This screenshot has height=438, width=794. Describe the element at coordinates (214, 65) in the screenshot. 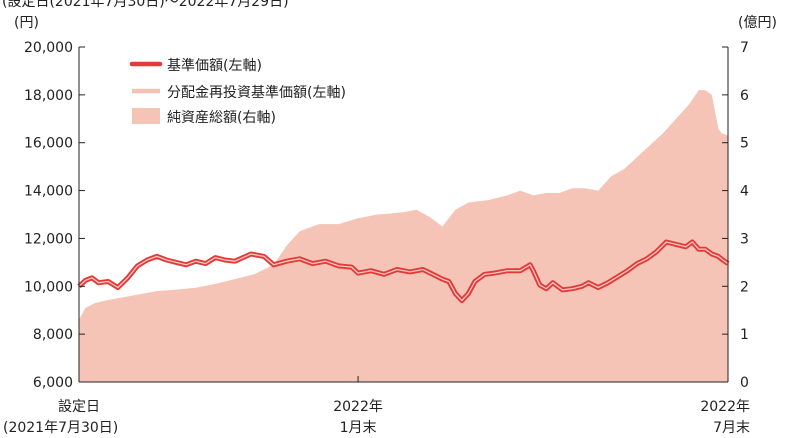

I see `legend-label-nav: 基準価額(左軸)` at that location.